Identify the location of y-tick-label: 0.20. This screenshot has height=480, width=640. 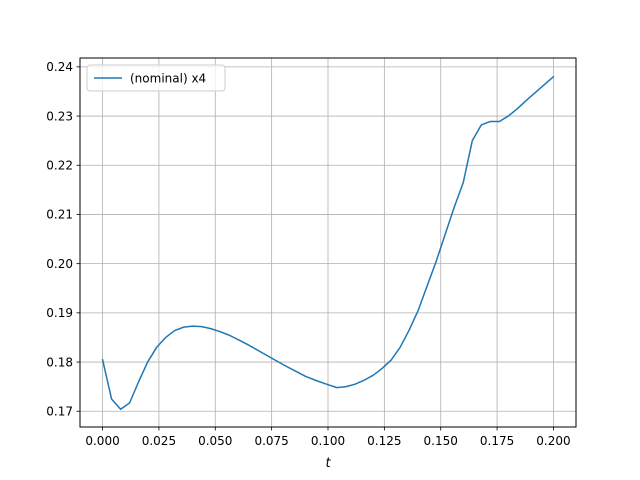
(59, 264).